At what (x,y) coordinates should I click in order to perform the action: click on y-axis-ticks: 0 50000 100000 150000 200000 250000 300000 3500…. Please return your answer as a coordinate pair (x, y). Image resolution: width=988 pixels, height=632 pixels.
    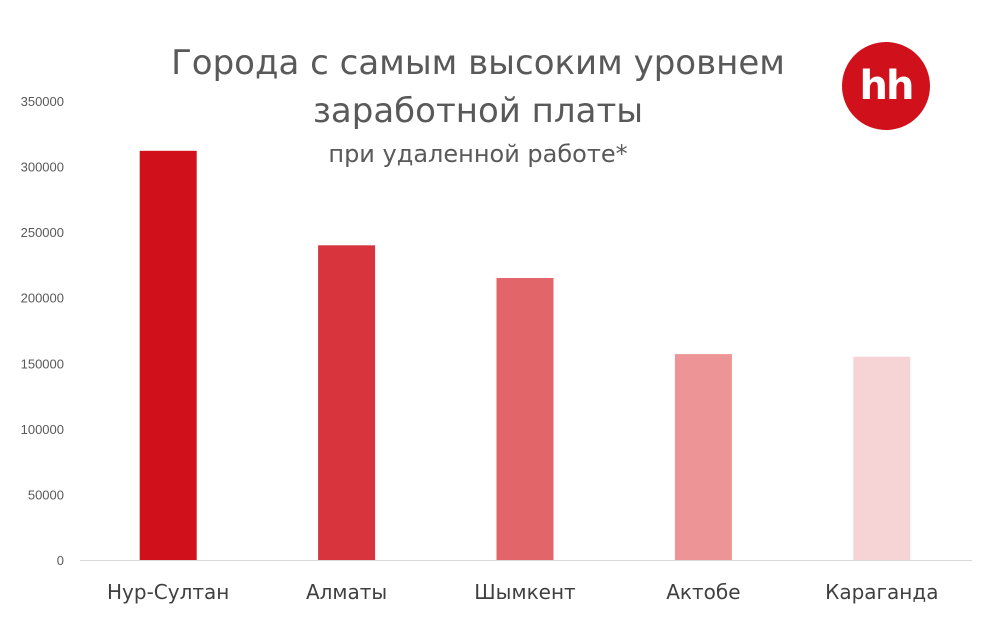
    Looking at the image, I should click on (42, 331).